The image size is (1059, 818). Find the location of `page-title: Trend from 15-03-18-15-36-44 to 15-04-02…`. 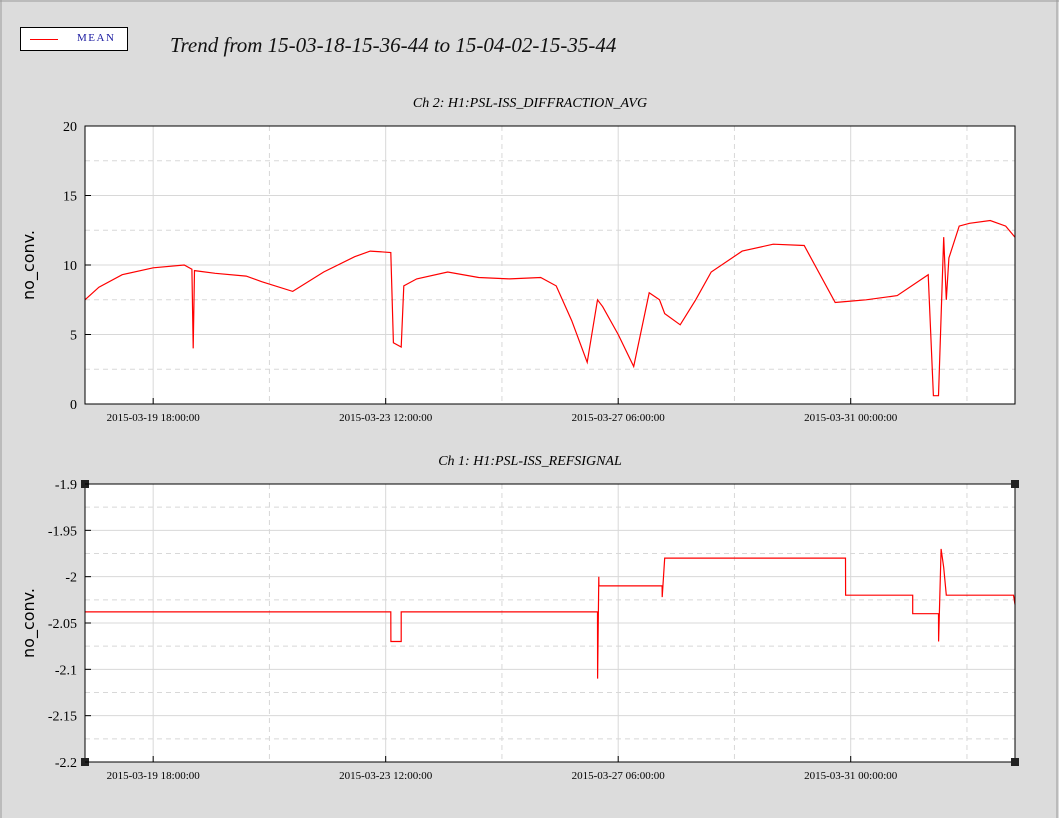

page-title: Trend from 15-03-18-15-36-44 to 15-04-02… is located at coordinates (393, 45).